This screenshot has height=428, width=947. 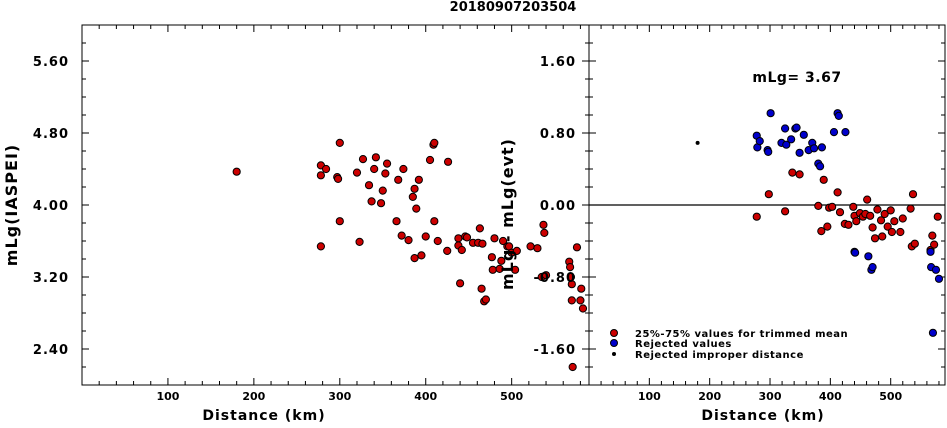 What do you see at coordinates (770, 396) in the screenshot?
I see `right-x-tick-label: 300` at bounding box center [770, 396].